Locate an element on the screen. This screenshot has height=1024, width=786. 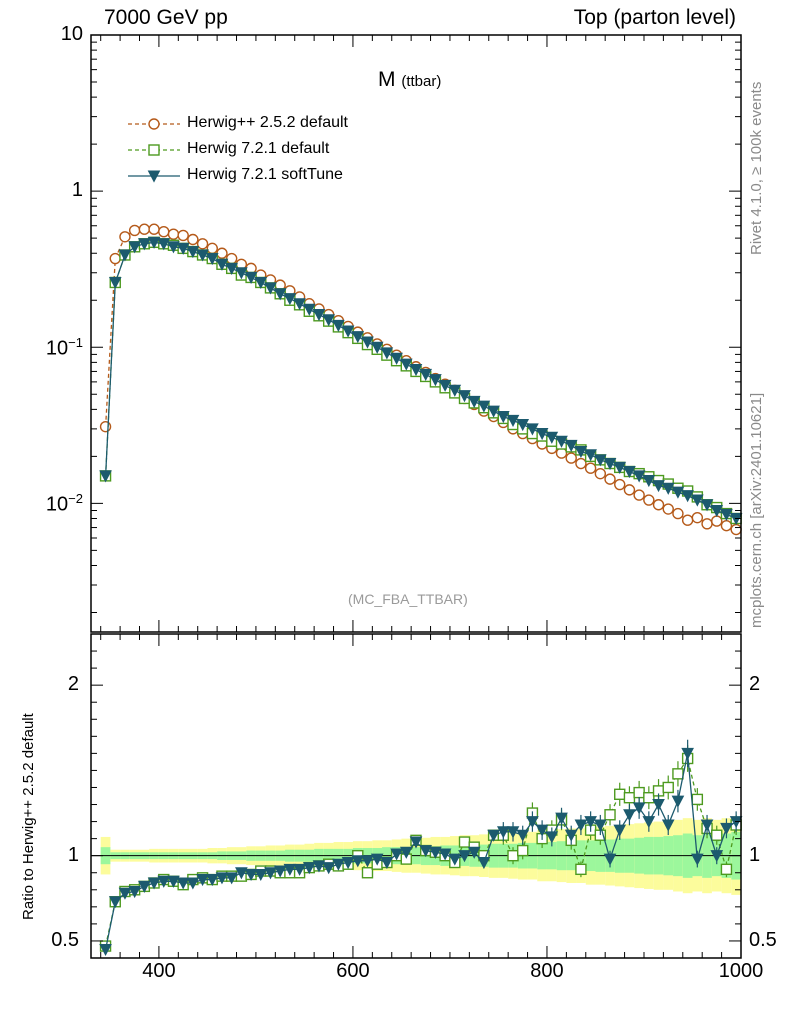
x-tick-label: 1000 is located at coordinates (741, 971).